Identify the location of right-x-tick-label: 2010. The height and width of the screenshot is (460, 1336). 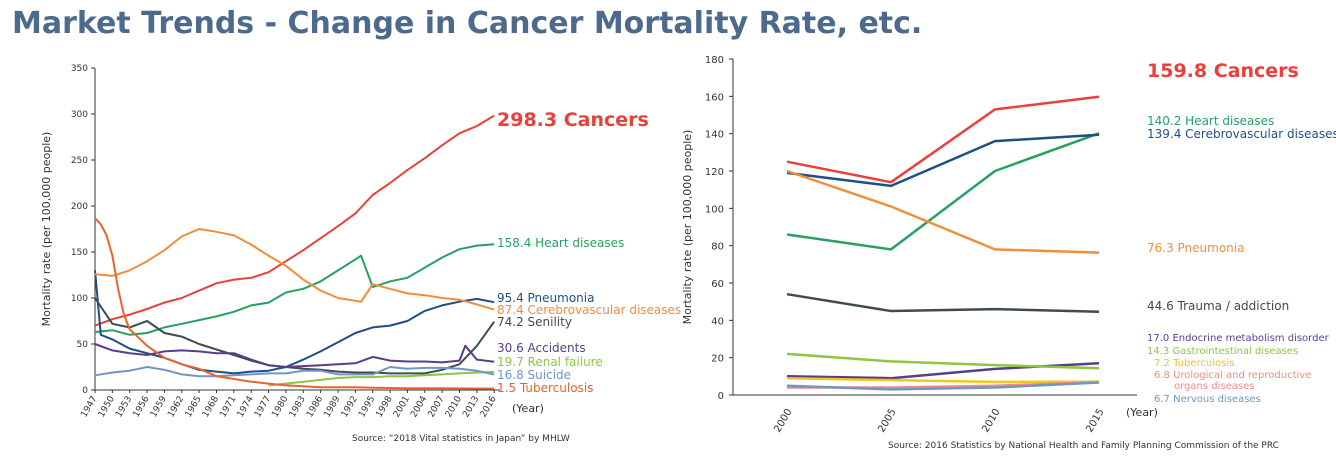
(991, 421).